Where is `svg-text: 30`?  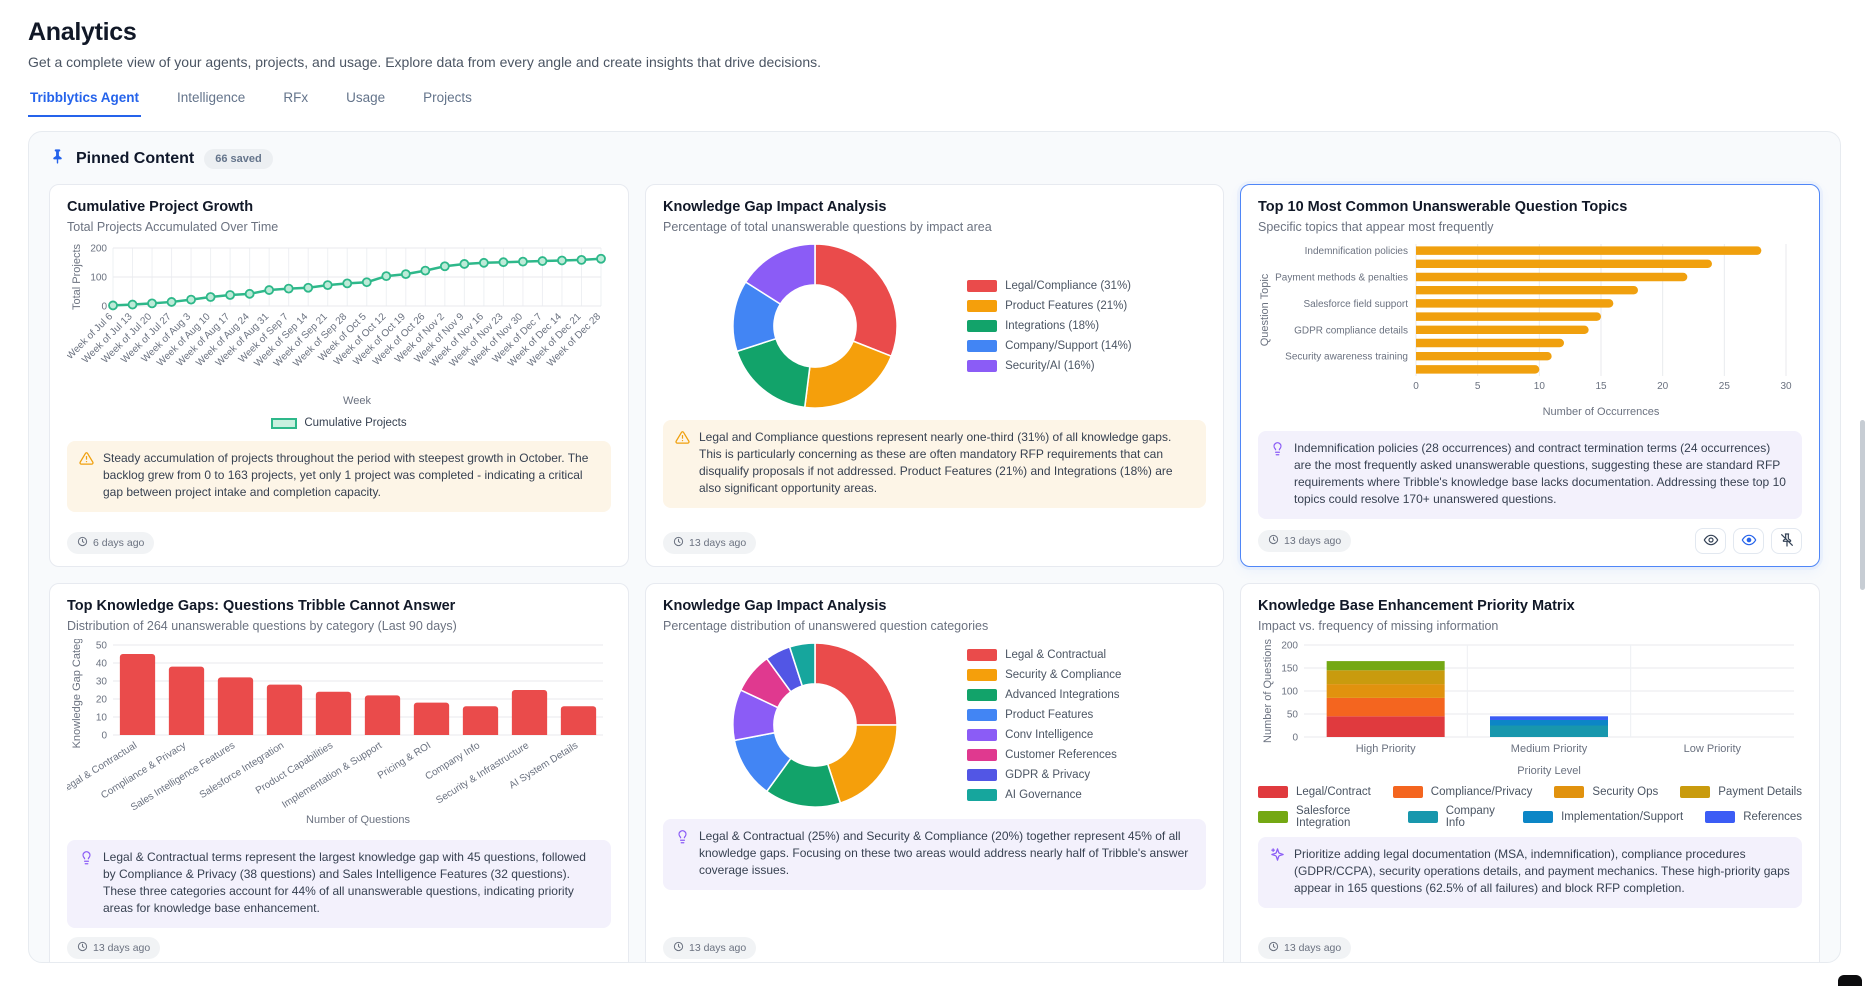
svg-text: 30 is located at coordinates (1786, 386).